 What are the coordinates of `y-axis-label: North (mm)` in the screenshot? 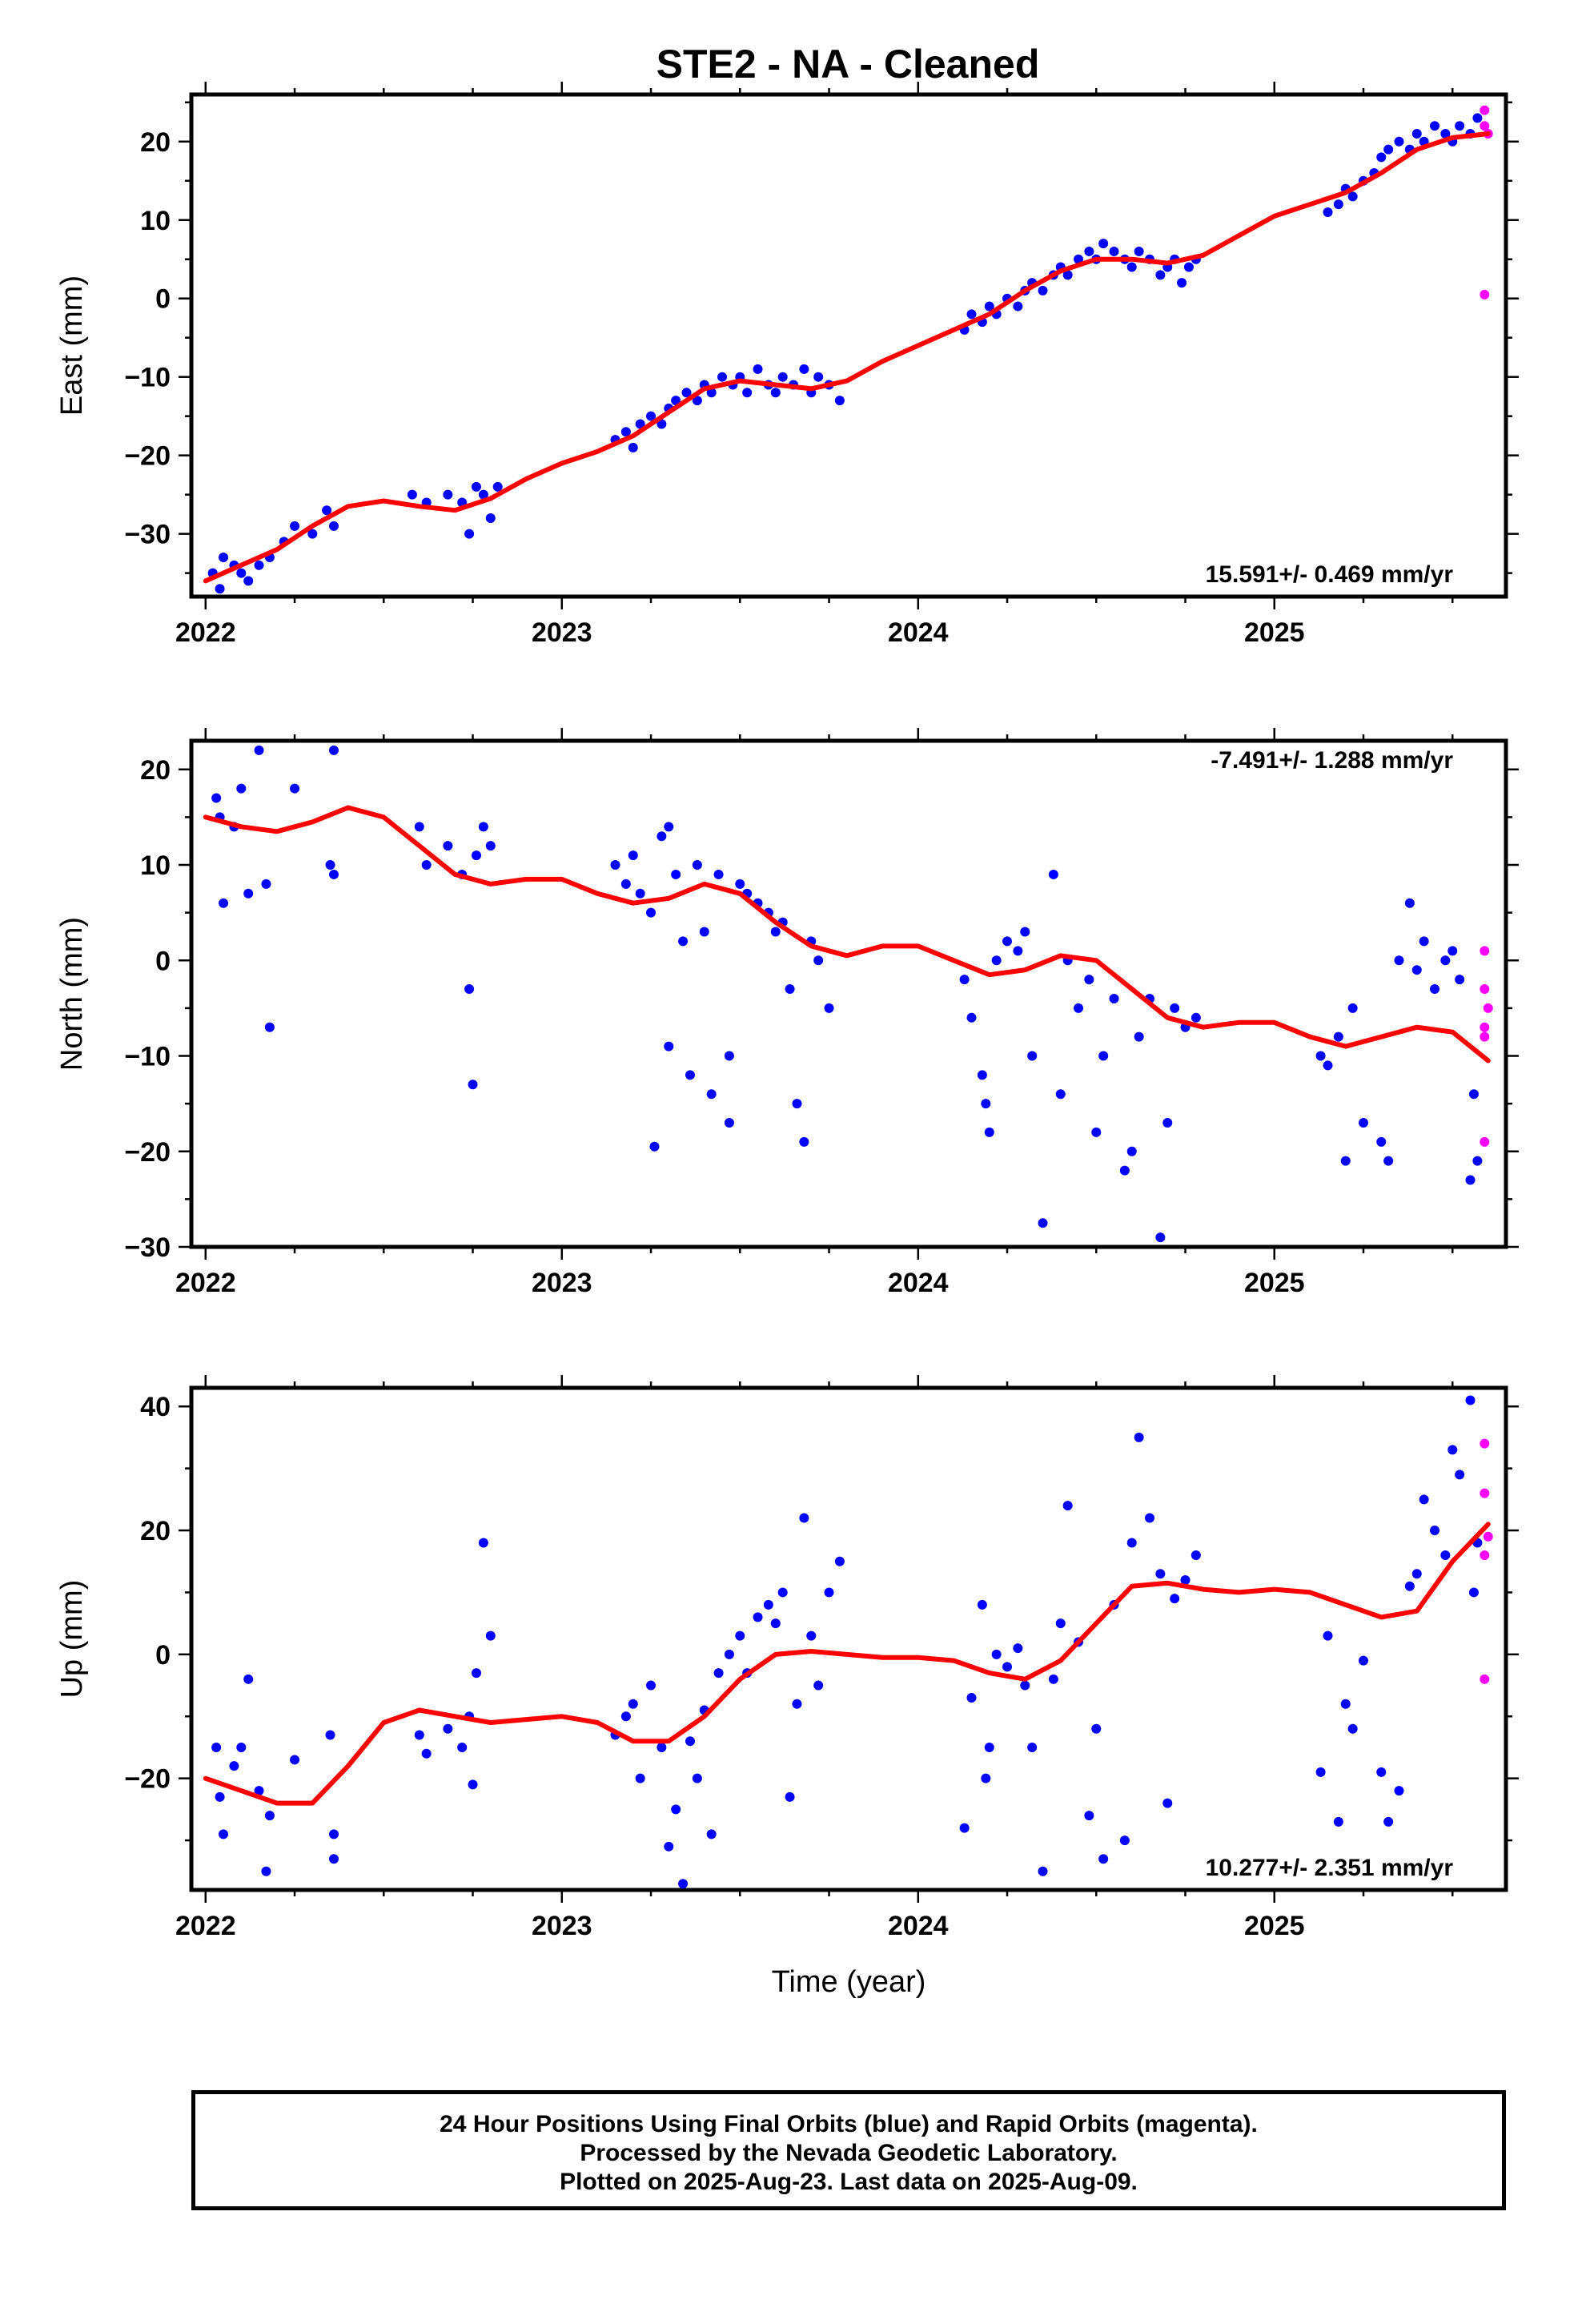 It's located at (72, 994).